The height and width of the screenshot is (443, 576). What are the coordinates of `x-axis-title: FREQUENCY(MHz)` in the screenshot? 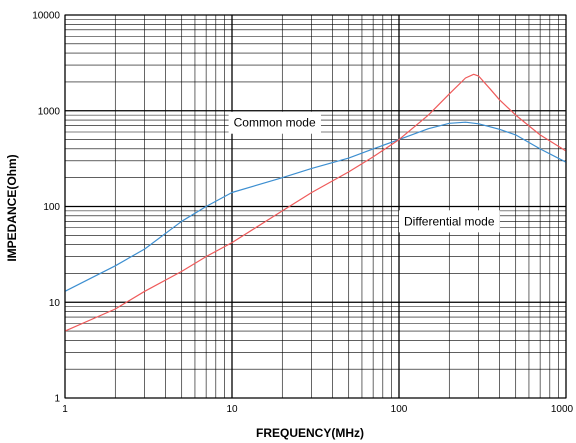 It's located at (310, 433).